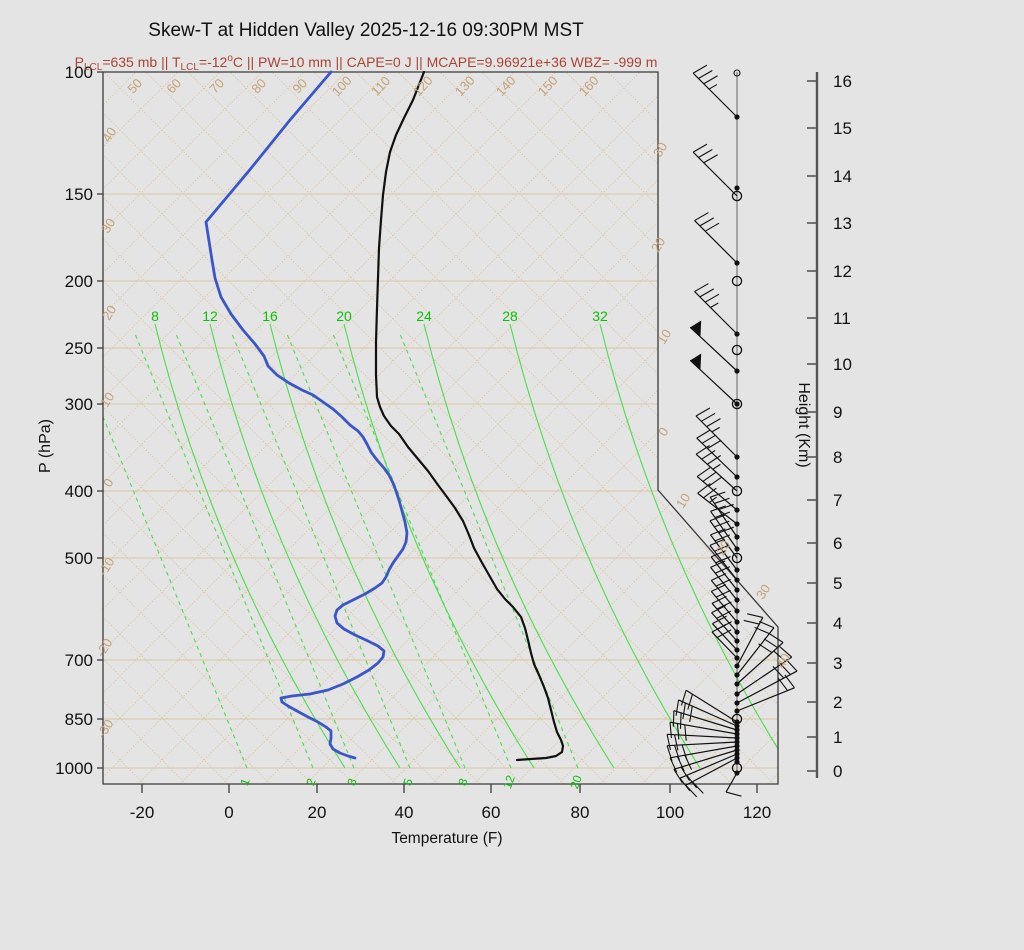 Image resolution: width=1024 pixels, height=950 pixels. What do you see at coordinates (79, 62) in the screenshot?
I see `subtitle-part: P` at bounding box center [79, 62].